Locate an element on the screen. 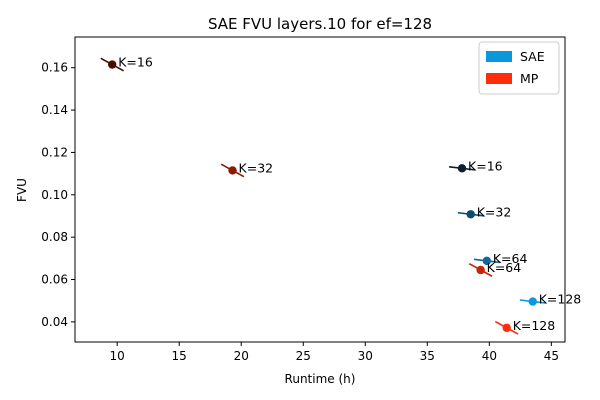 This screenshot has height=400, width=600. y-tick-label: 0.14 is located at coordinates (54, 110).